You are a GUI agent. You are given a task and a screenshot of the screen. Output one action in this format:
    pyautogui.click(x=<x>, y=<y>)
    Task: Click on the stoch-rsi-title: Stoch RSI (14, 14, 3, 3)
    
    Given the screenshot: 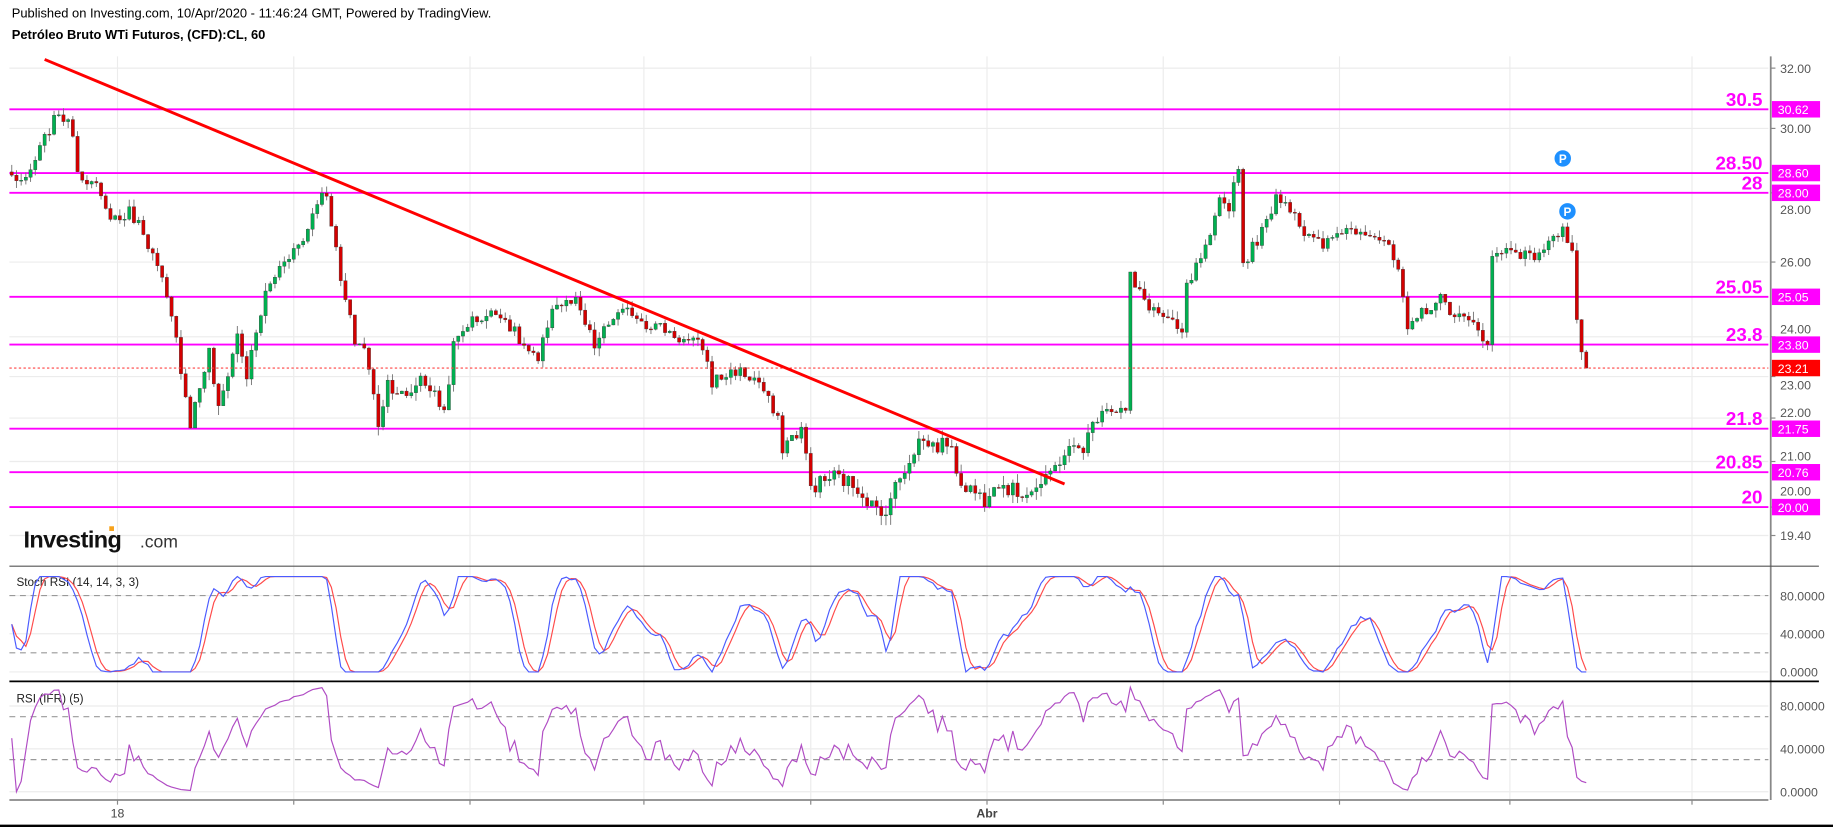 What is the action you would take?
    pyautogui.click(x=77, y=582)
    